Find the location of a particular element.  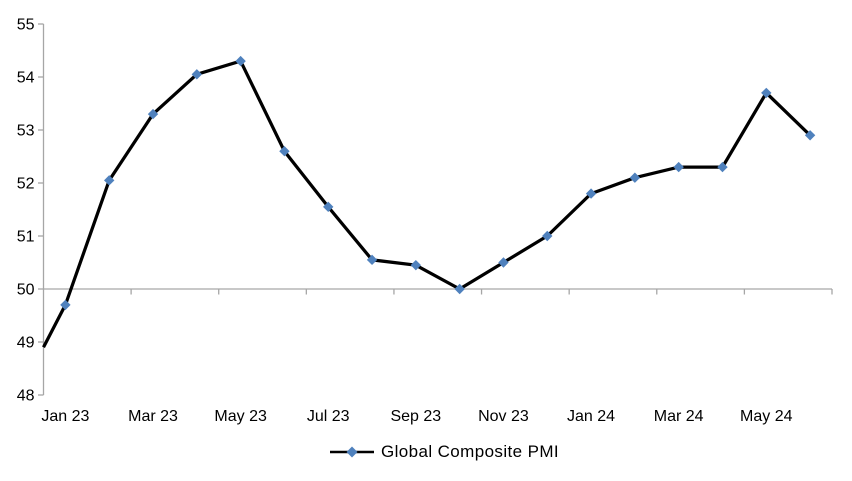

y-axis-label: 50 is located at coordinates (26, 290).